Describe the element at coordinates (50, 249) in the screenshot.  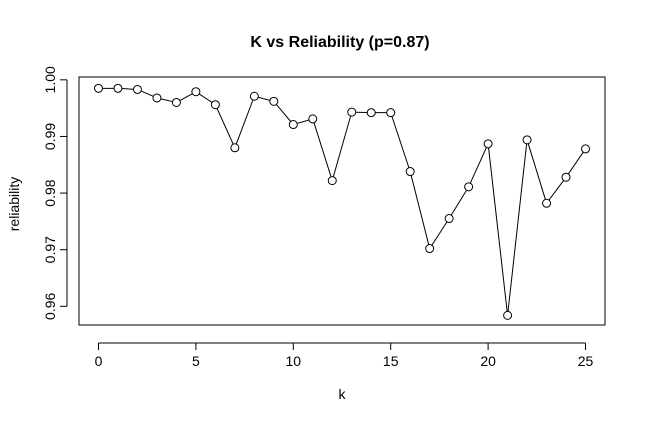
I see `y-tick-label: 0.97` at that location.